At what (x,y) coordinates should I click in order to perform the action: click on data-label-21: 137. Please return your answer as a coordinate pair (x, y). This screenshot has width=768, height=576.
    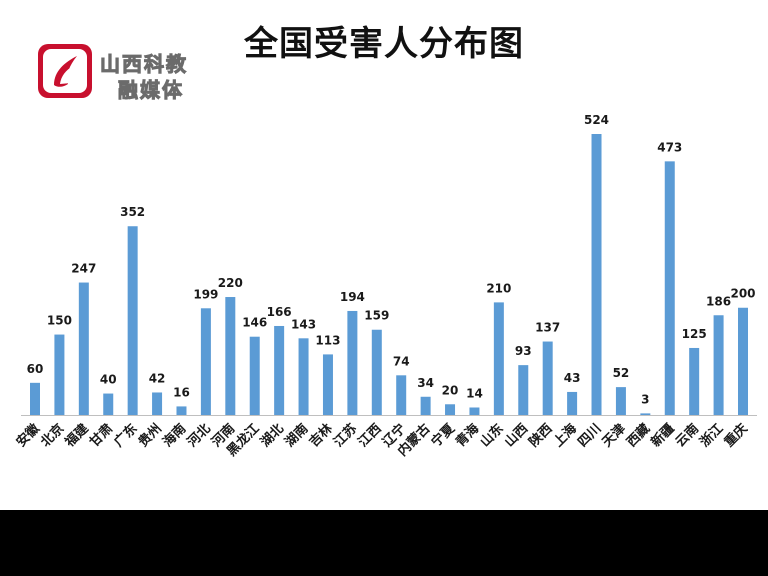
    Looking at the image, I should click on (547, 328).